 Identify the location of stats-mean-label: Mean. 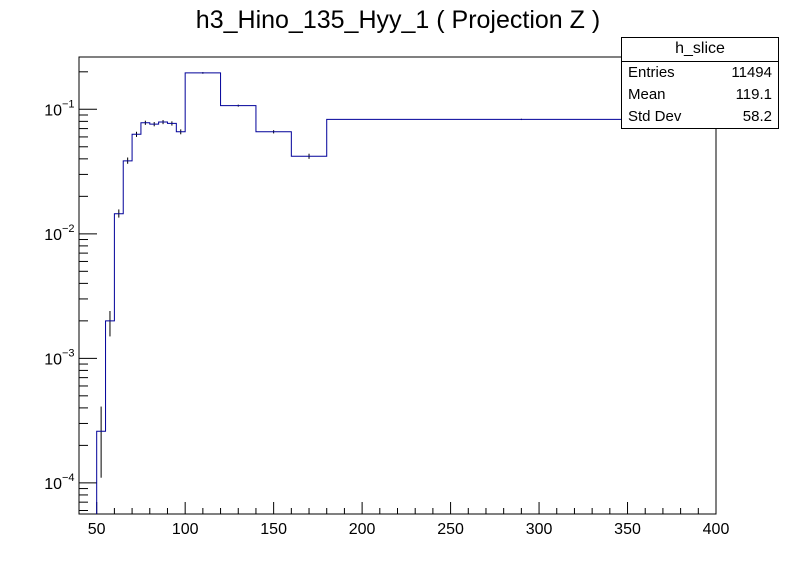
(647, 94).